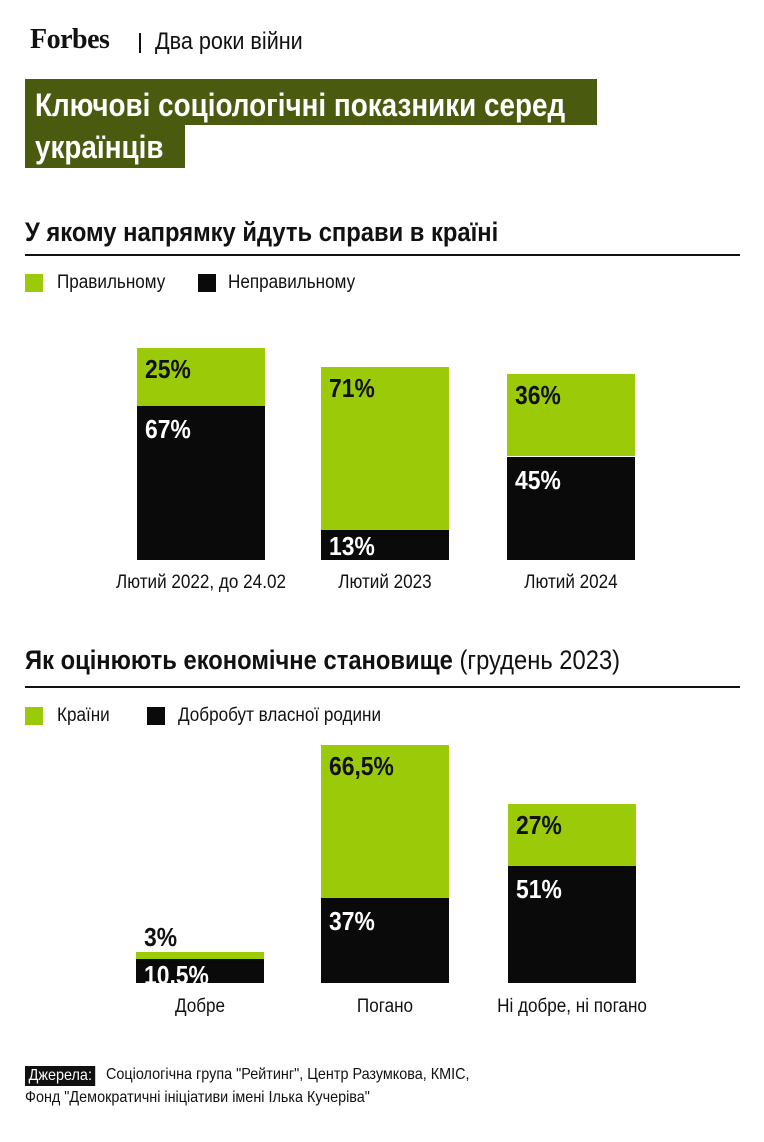 Image resolution: width=764 pixels, height=1142 pixels. Describe the element at coordinates (385, 821) in the screenshot. I see `chart2-bar-2-series1` at that location.